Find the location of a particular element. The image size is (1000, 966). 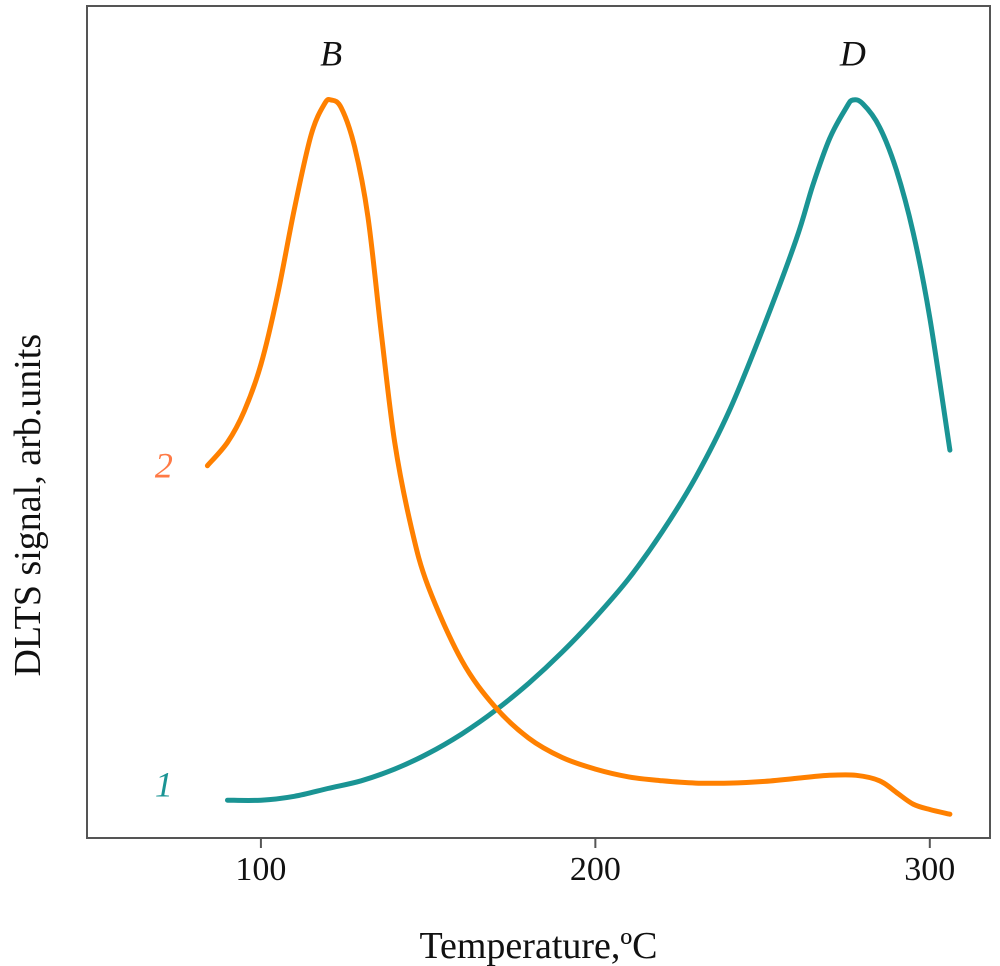

curve-labels: 12 is located at coordinates (164, 625).